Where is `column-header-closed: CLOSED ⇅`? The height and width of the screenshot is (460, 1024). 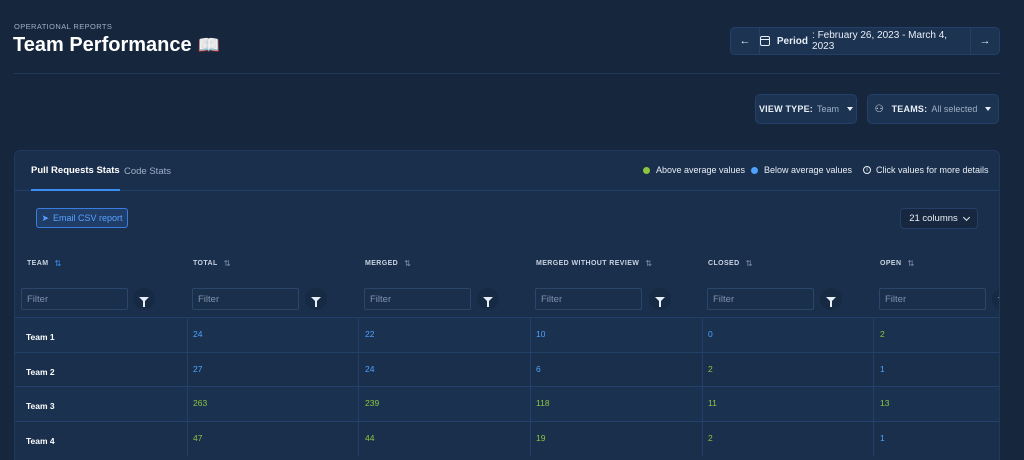
column-header-closed: CLOSED ⇅ is located at coordinates (730, 263).